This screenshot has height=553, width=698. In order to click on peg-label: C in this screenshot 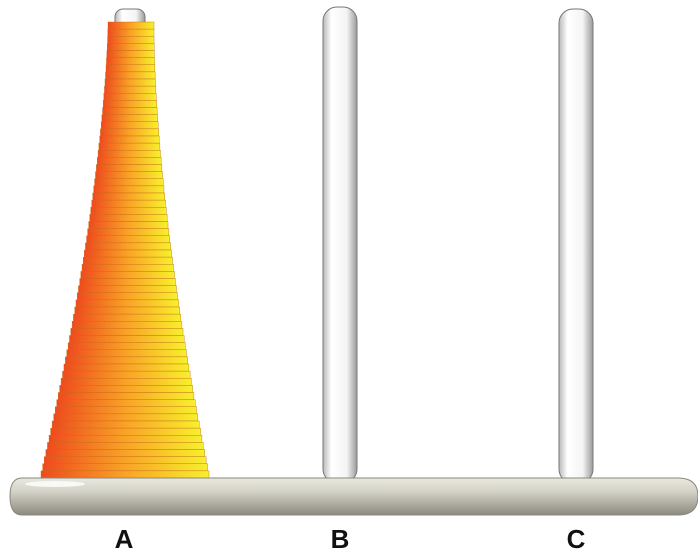, I will do `click(576, 538)`.